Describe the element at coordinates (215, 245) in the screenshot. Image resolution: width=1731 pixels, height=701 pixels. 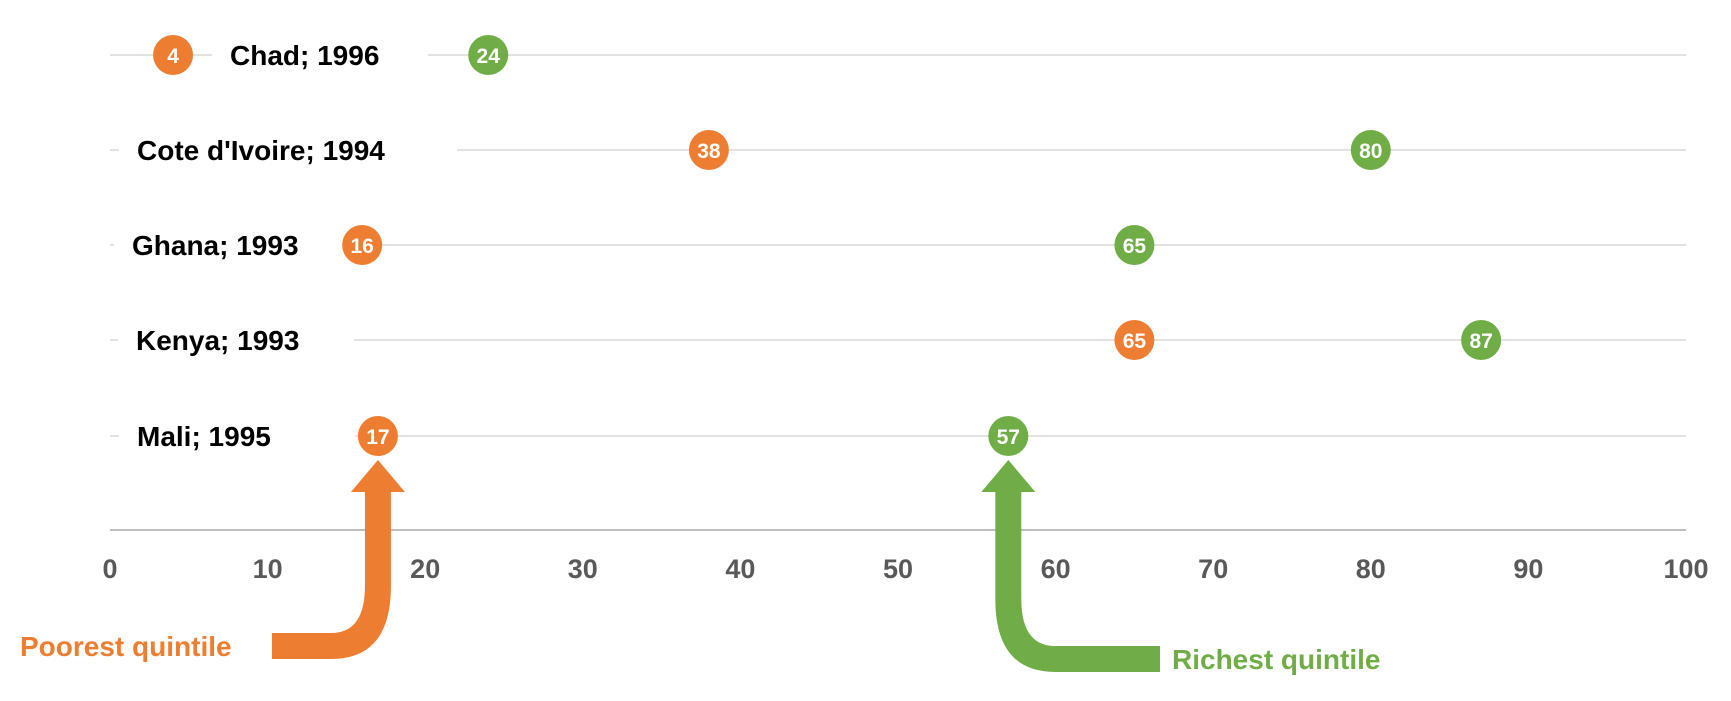
I see `row-label: Ghana; 1993` at that location.